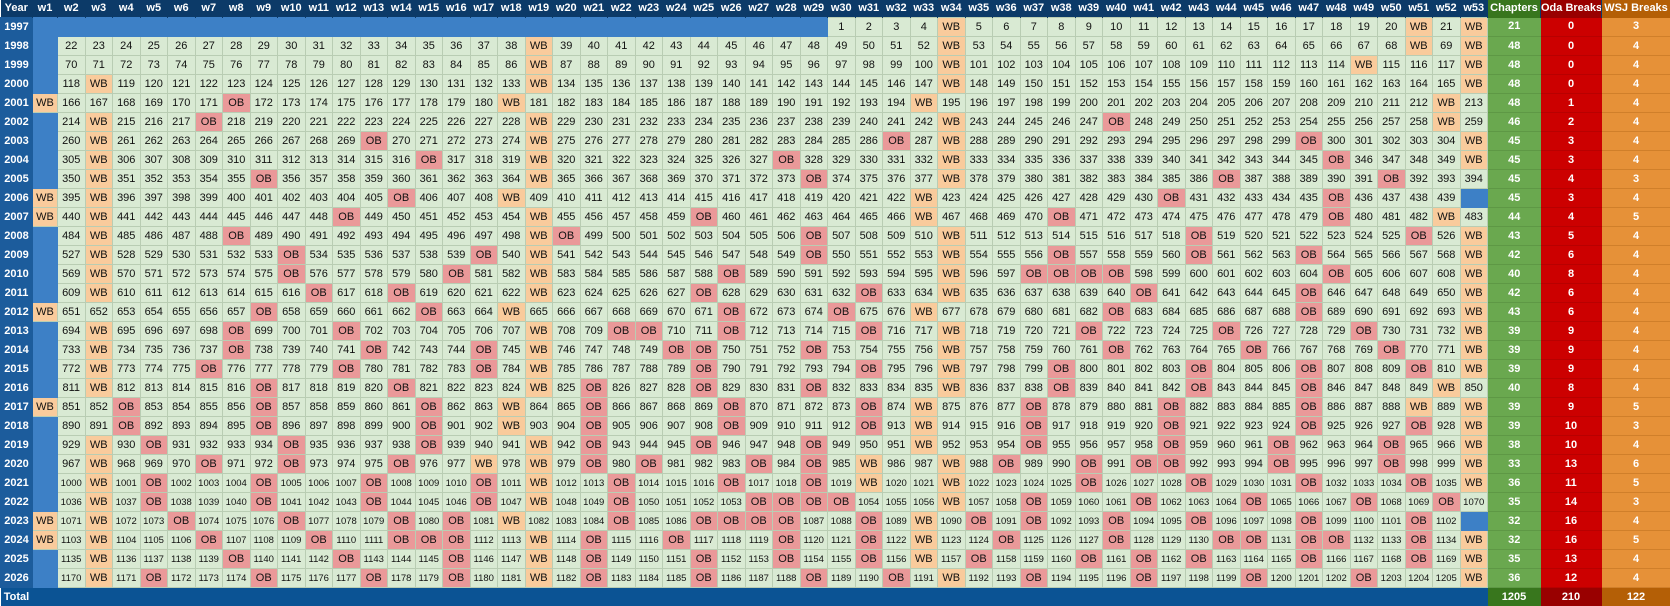 Image resolution: width=1670 pixels, height=606 pixels. What do you see at coordinates (512, 255) in the screenshot?
I see `chapter-cell: 540` at bounding box center [512, 255].